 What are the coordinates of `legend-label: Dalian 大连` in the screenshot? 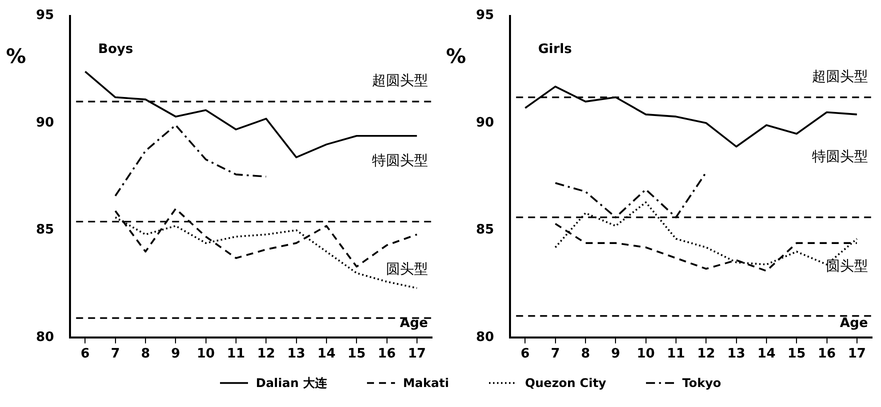 It's located at (291, 383).